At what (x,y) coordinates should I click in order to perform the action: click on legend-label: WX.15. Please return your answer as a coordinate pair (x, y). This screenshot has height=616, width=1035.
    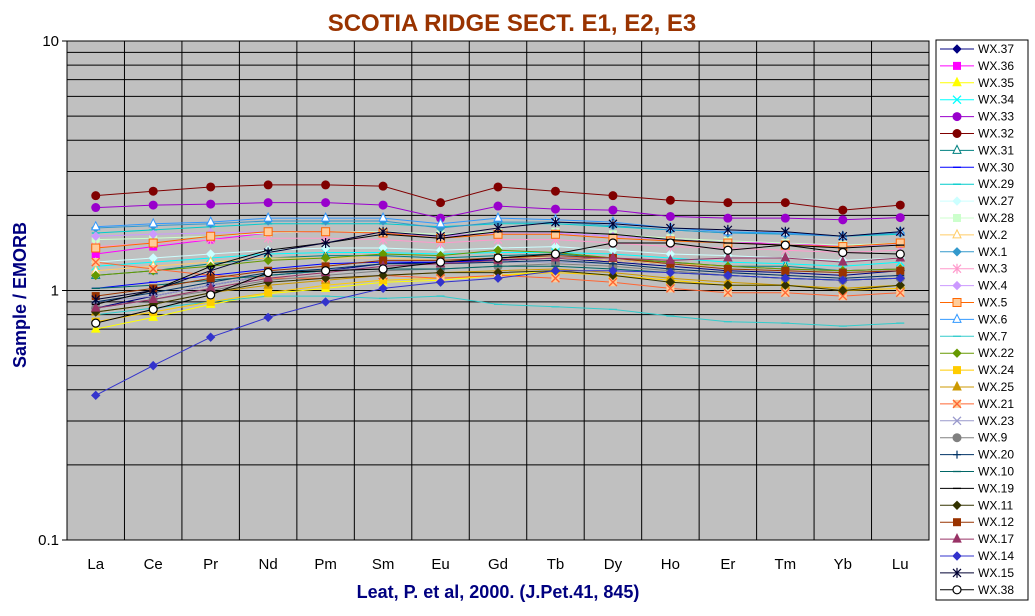
    Looking at the image, I should click on (996, 573).